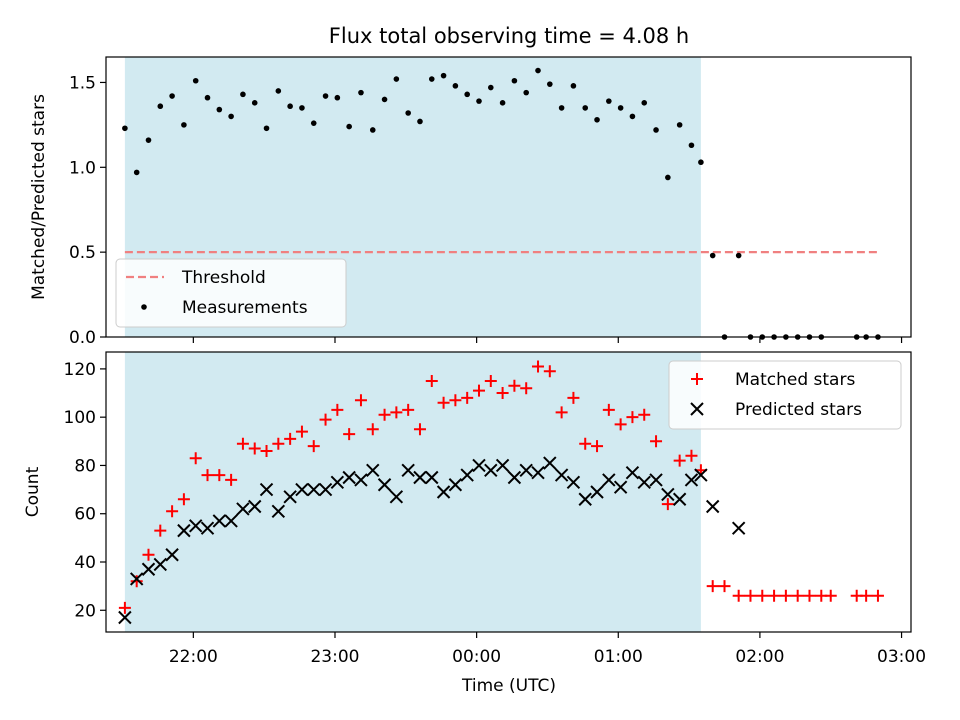 Image resolution: width=960 pixels, height=720 pixels. Describe the element at coordinates (618, 657) in the screenshot. I see `x-tick-label: 01:00` at that location.